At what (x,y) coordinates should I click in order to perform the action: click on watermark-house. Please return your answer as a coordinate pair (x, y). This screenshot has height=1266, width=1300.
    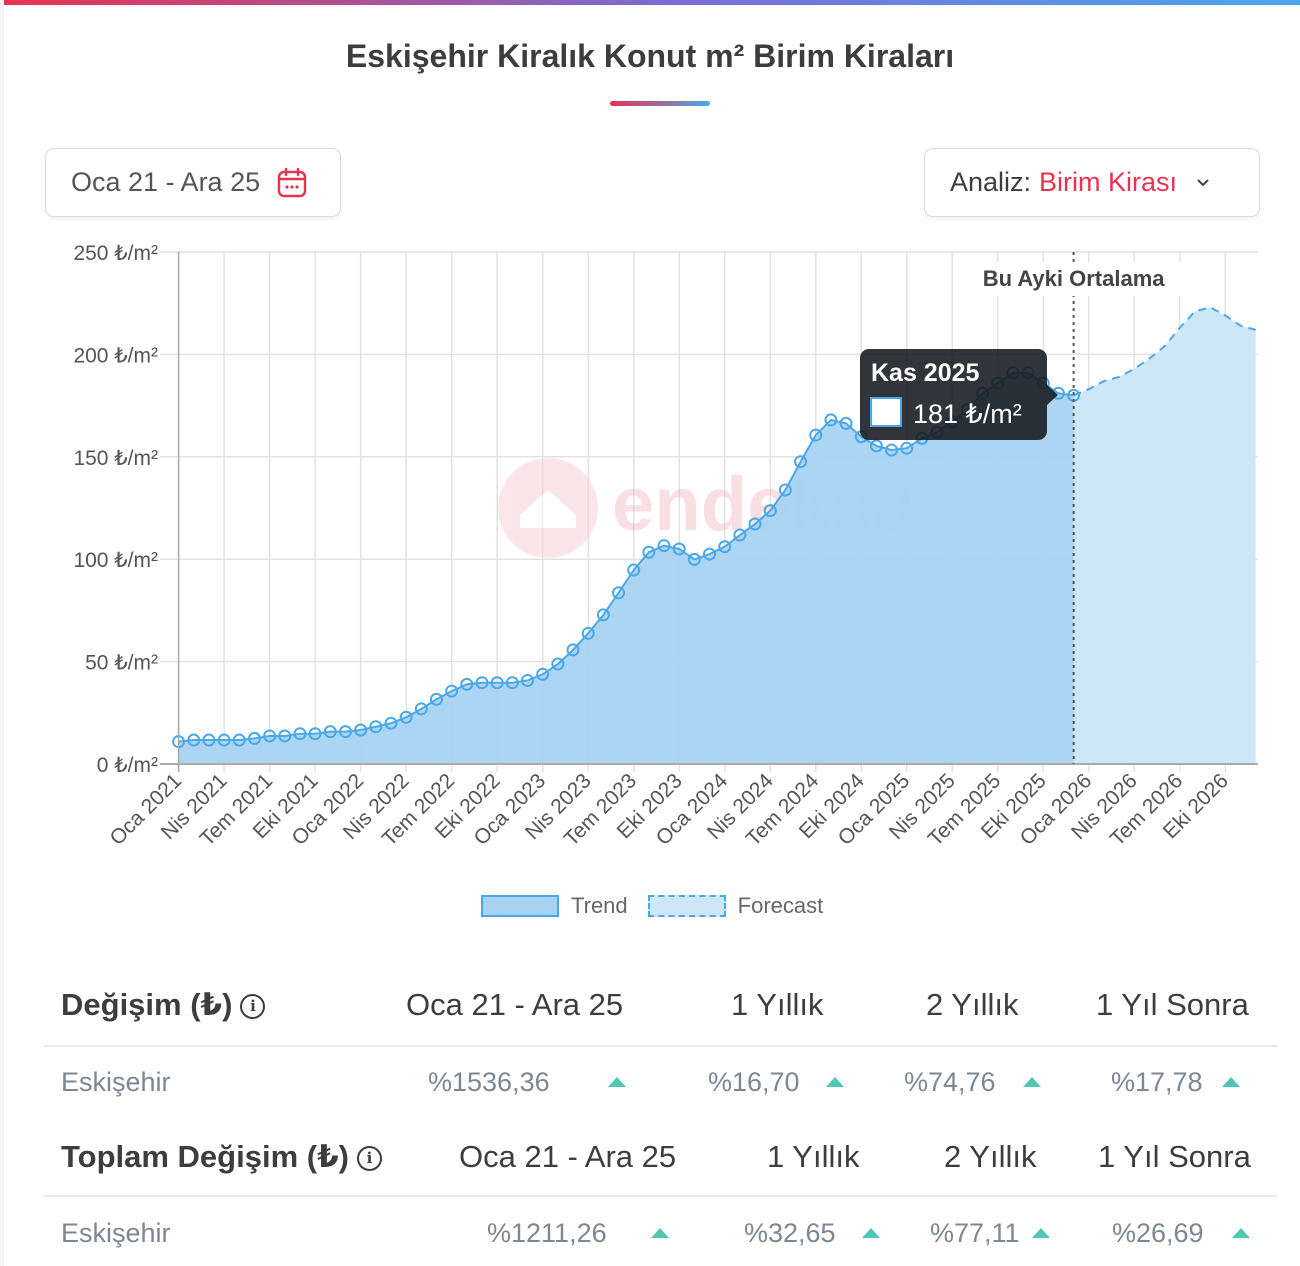
    Looking at the image, I should click on (548, 509).